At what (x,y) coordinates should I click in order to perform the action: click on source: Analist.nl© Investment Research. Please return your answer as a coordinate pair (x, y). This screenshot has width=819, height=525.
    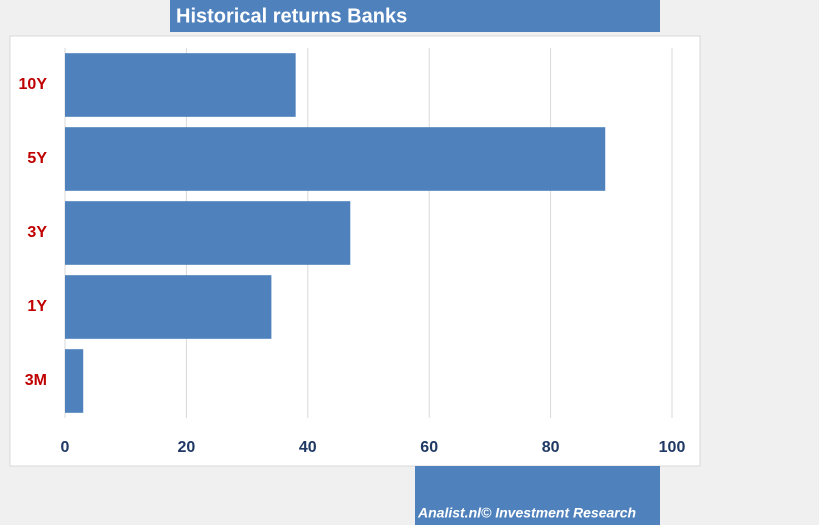
    Looking at the image, I should click on (526, 513).